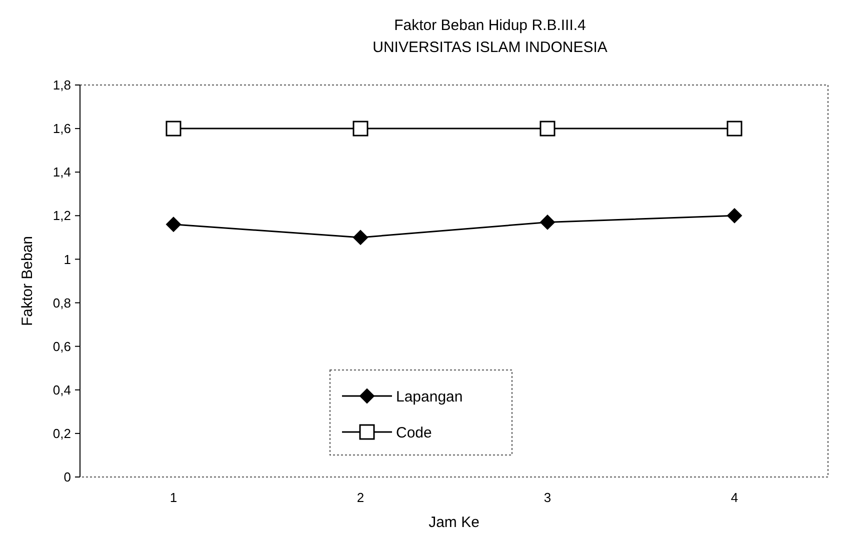 The image size is (848, 538). Describe the element at coordinates (61, 302) in the screenshot. I see `y-tick-label: 0,8` at that location.